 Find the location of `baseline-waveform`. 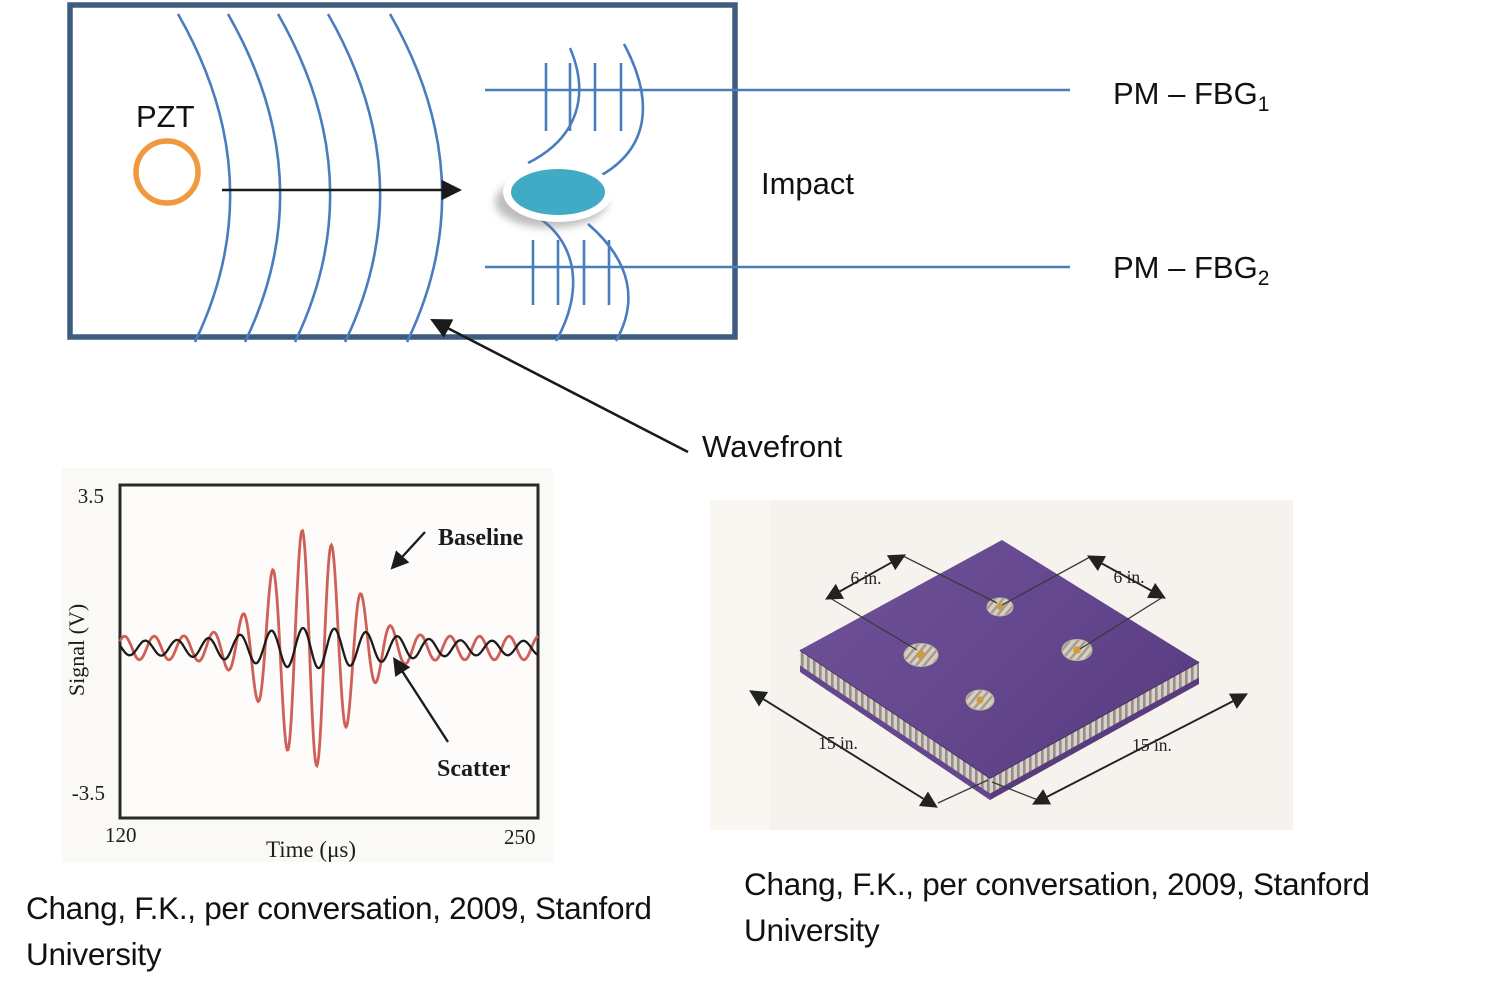

baseline-waveform is located at coordinates (328, 648).